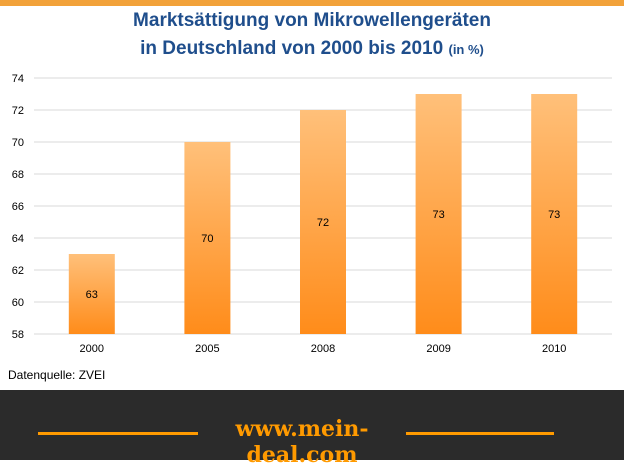  I want to click on bar-2008, so click(323, 222).